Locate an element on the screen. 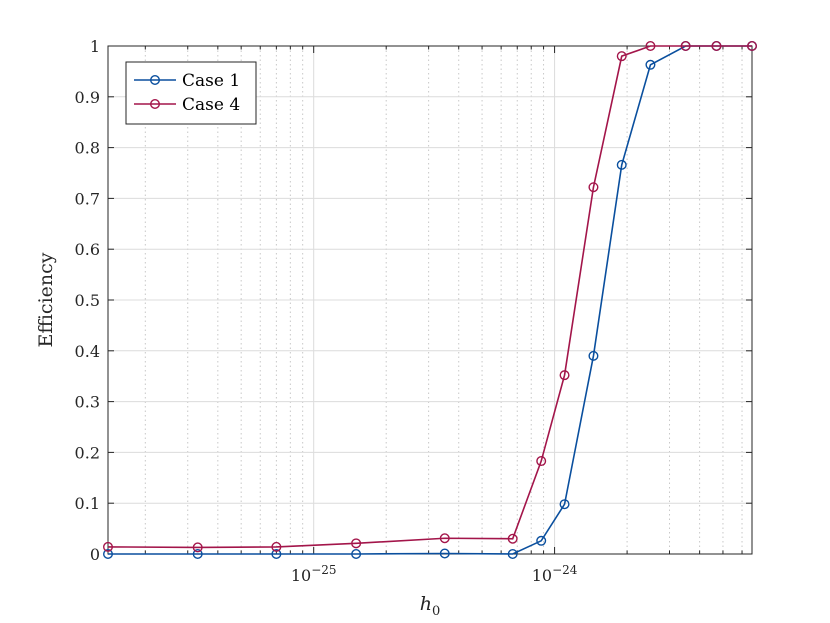  x-tick-label-exponent: −24 is located at coordinates (565, 570).